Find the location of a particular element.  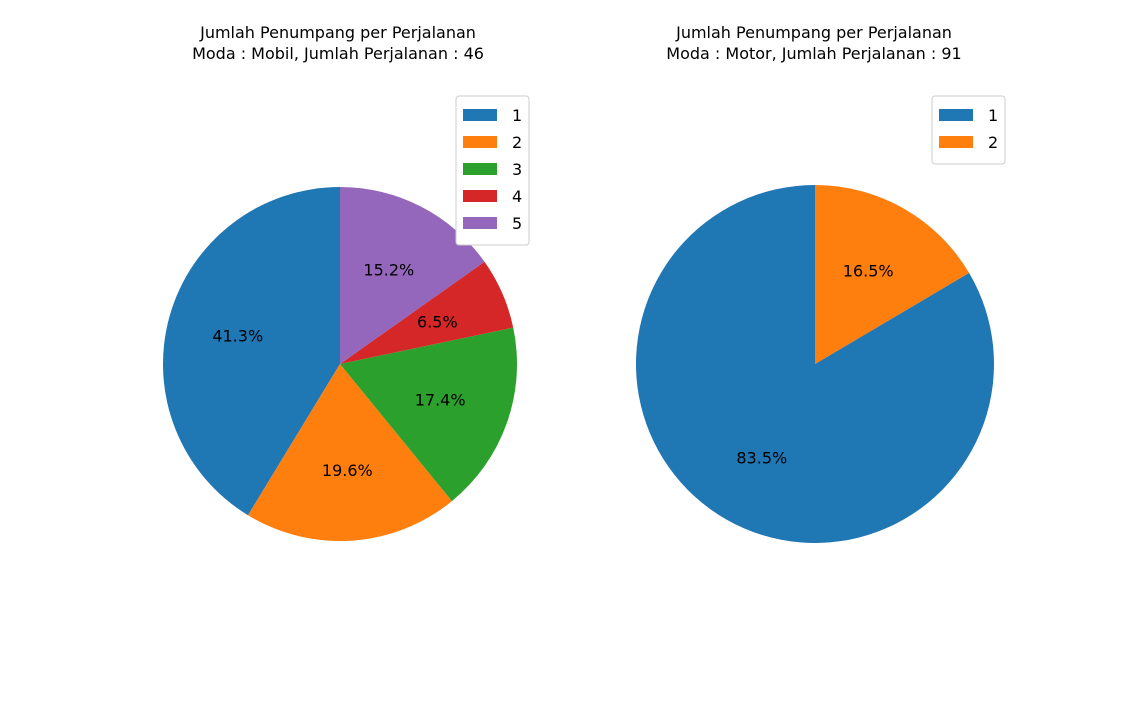

pie-percent-labels: 83.5% 16.5% is located at coordinates (814, 365).